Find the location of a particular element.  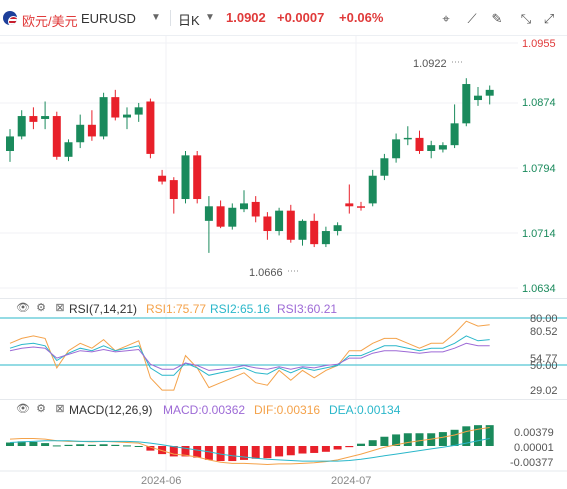

rsi1-line is located at coordinates (249, 355).